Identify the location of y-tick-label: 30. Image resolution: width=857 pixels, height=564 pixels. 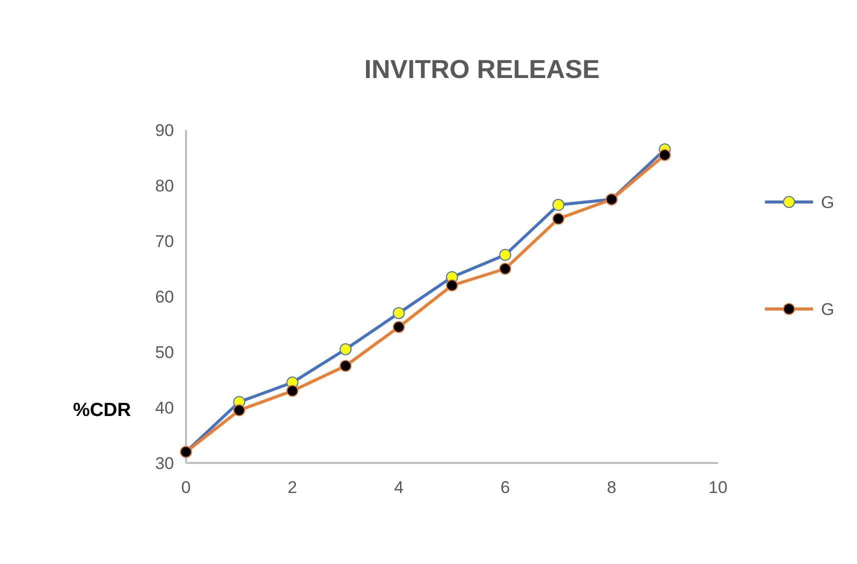
(164, 463).